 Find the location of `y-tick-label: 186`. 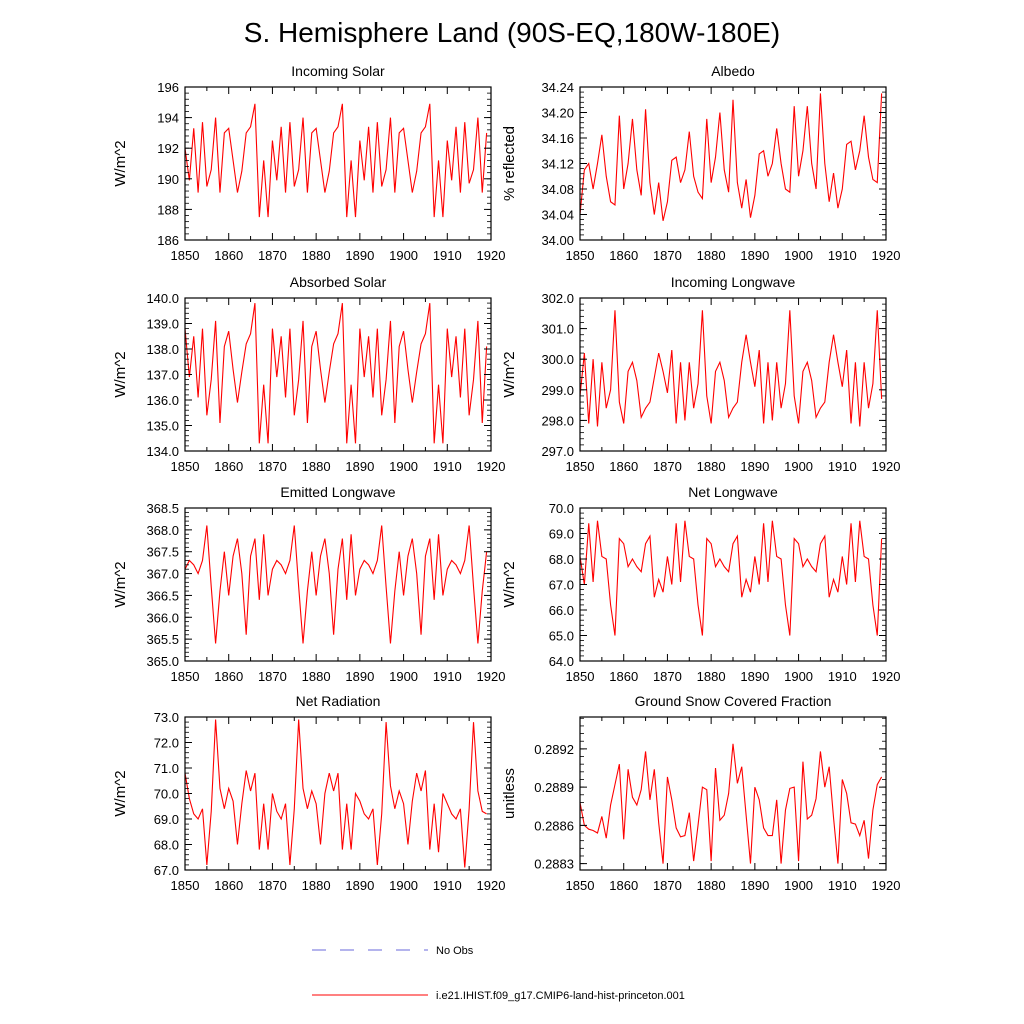

y-tick-label: 186 is located at coordinates (168, 240).